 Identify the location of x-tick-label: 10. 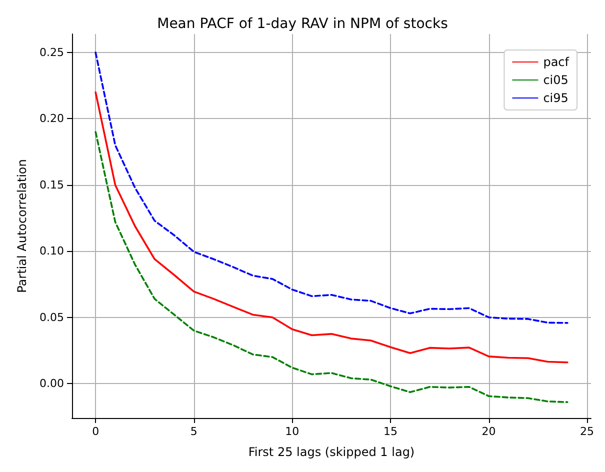
(292, 431).